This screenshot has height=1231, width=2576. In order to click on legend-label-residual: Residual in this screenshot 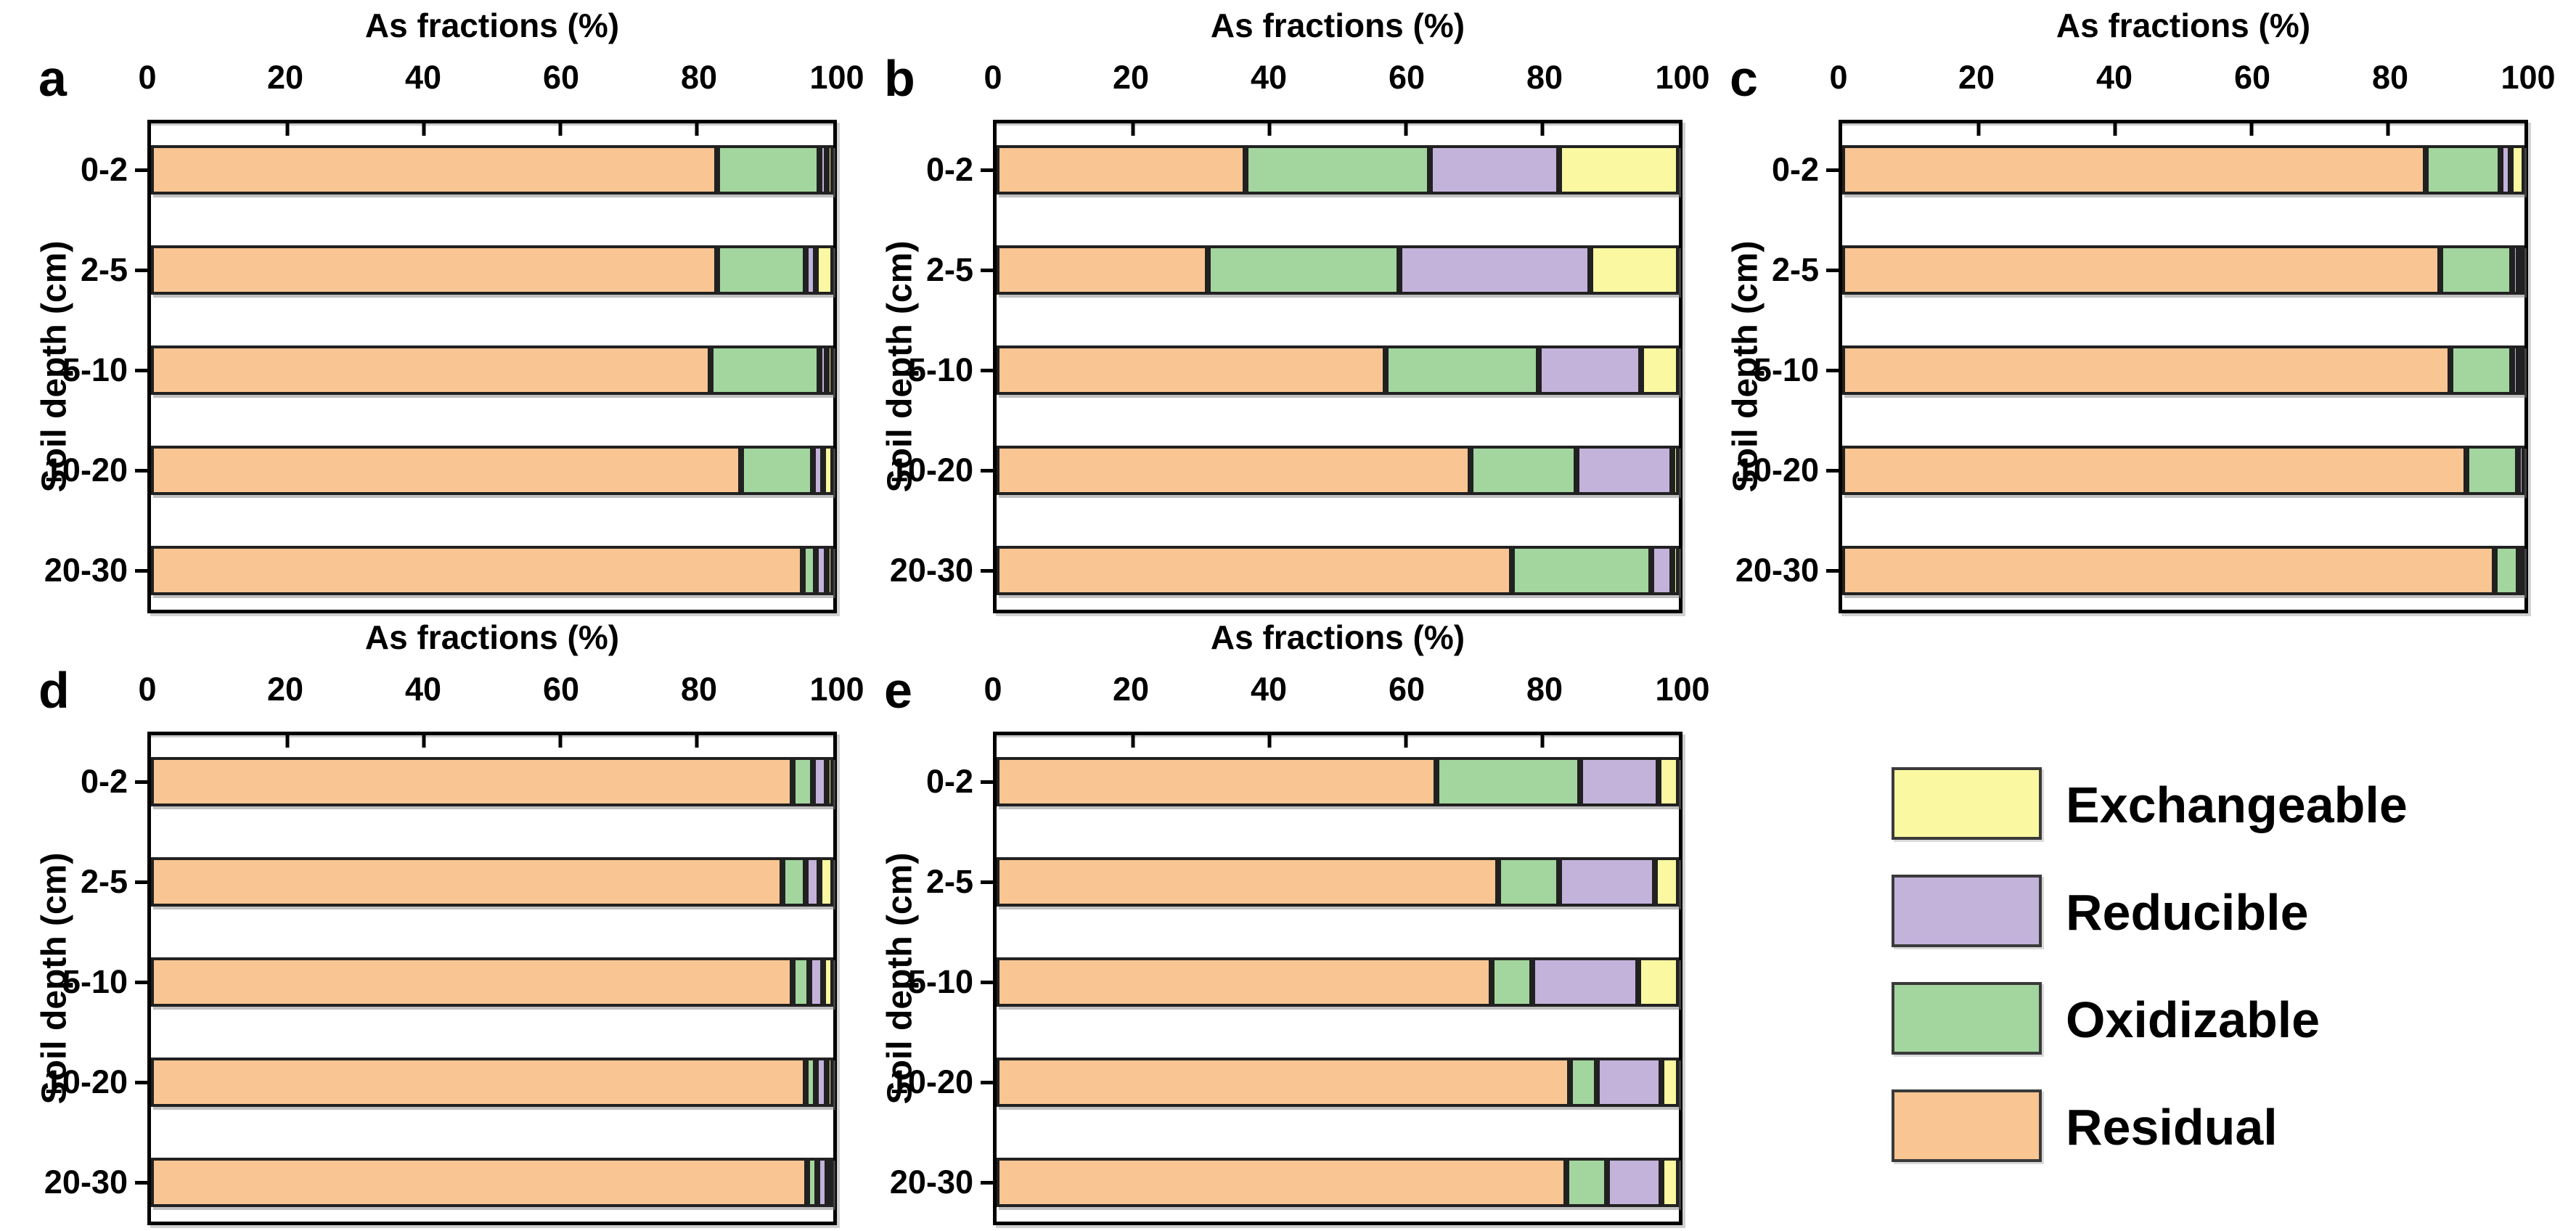, I will do `click(2172, 1127)`.